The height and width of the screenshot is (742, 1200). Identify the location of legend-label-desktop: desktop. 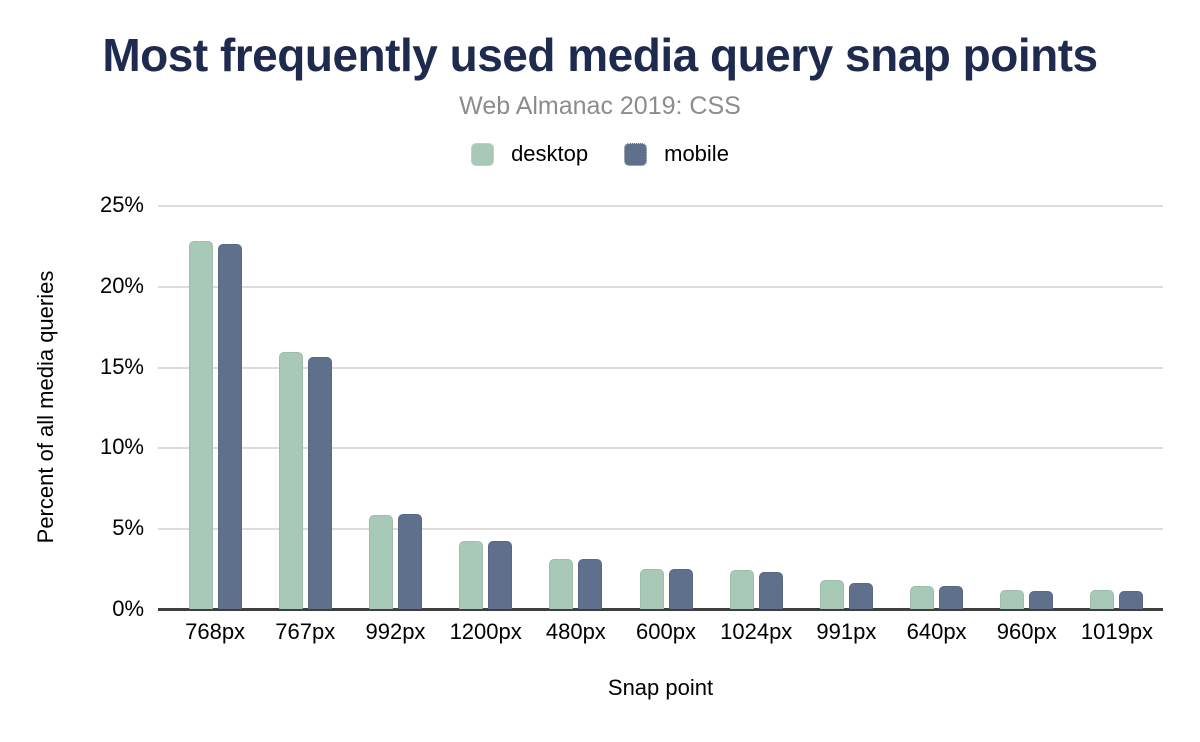
(550, 153).